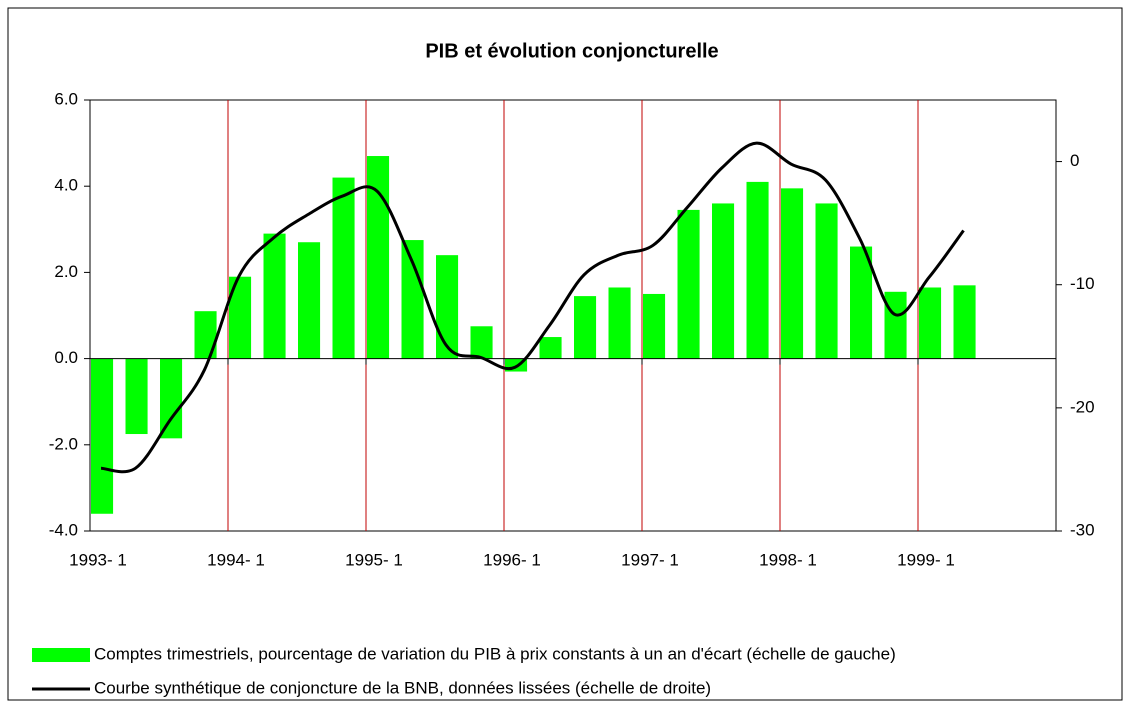  Describe the element at coordinates (66, 185) in the screenshot. I see `y-tick-label: 4.0` at that location.